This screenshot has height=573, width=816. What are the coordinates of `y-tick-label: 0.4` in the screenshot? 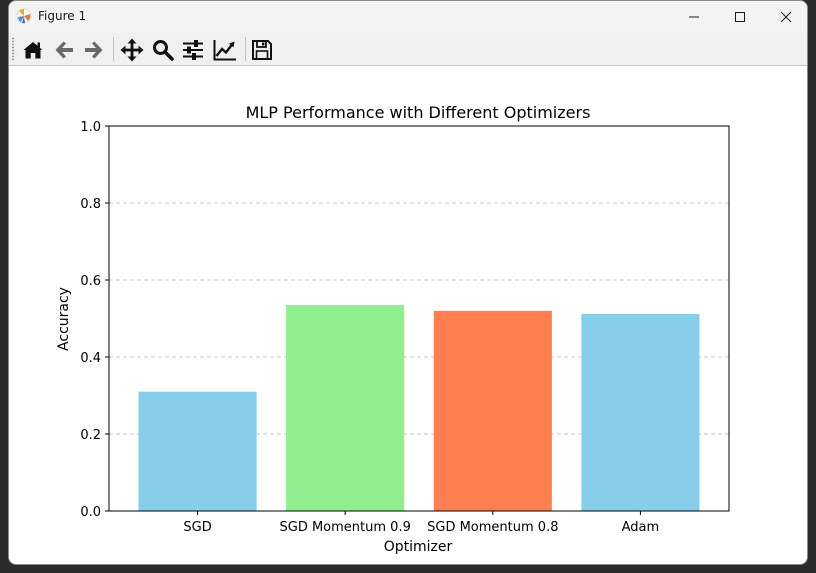 It's located at (90, 358).